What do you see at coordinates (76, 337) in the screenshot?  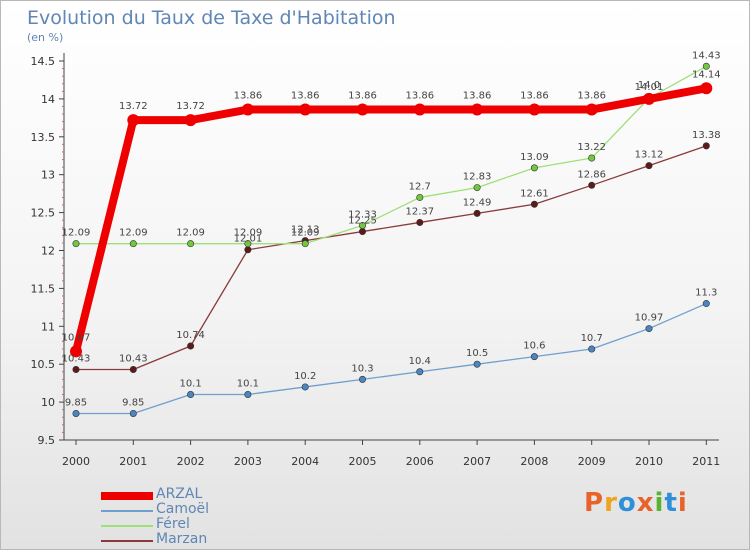 I see `data-label-arzal: 10.67` at bounding box center [76, 337].